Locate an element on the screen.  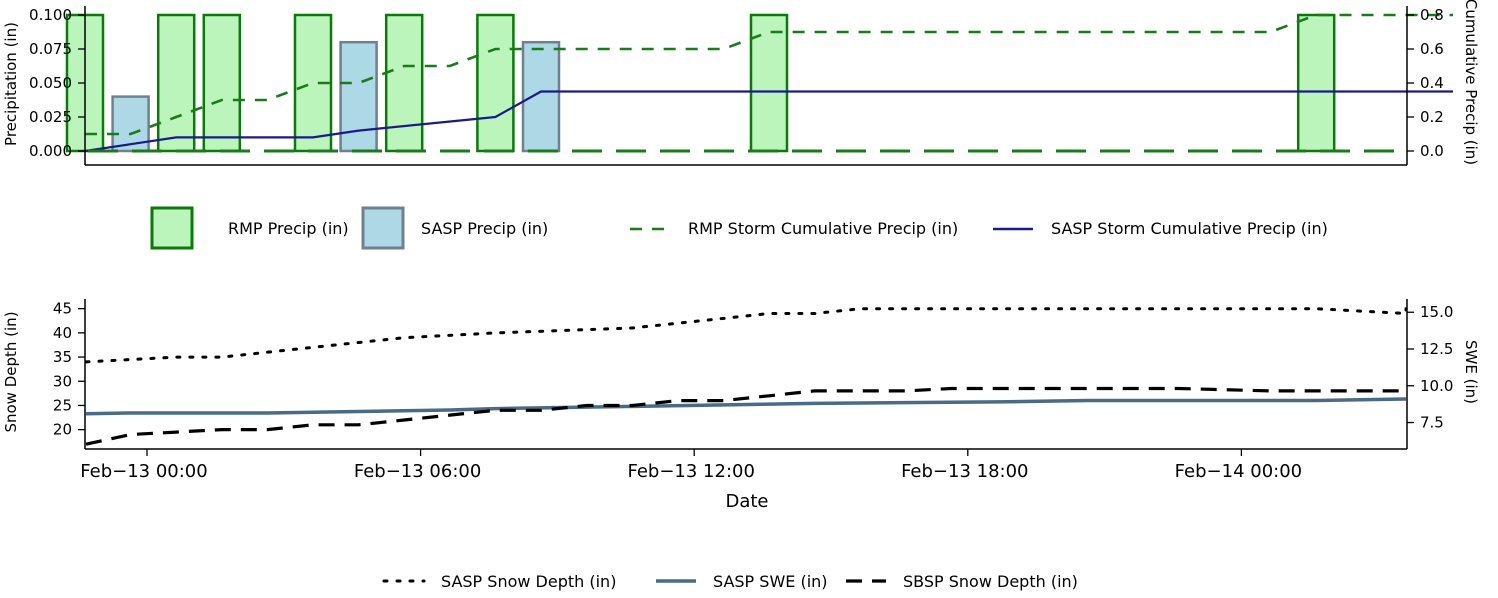
tick-label: 0.075 is located at coordinates (50, 49).